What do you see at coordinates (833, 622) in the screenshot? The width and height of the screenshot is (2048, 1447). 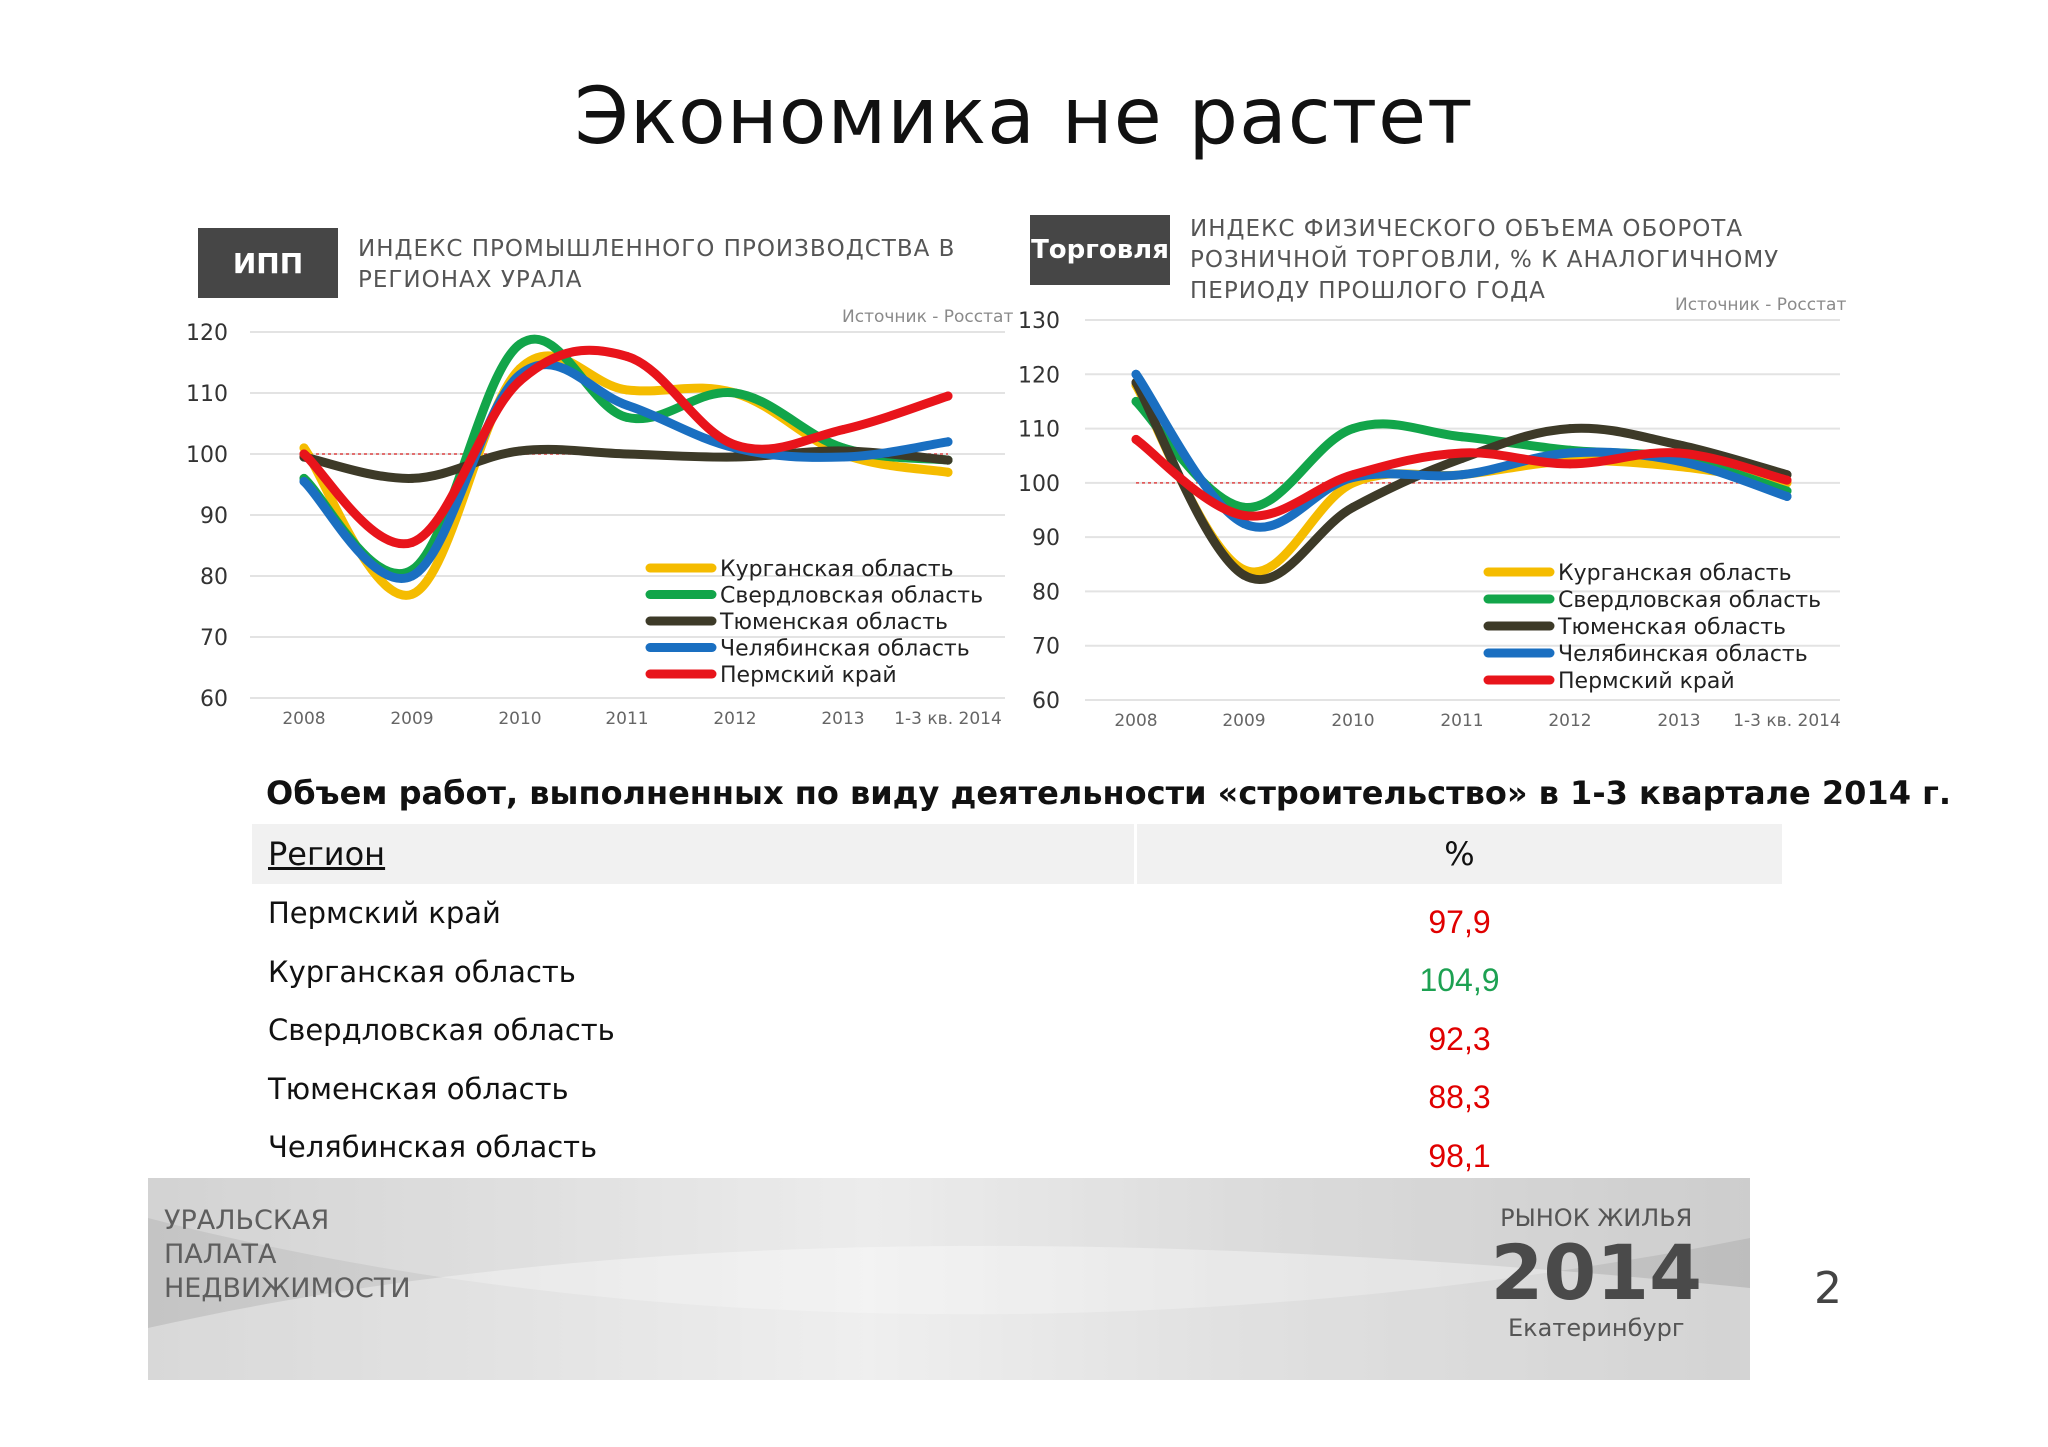 I see `legend-label: Тюменская область` at bounding box center [833, 622].